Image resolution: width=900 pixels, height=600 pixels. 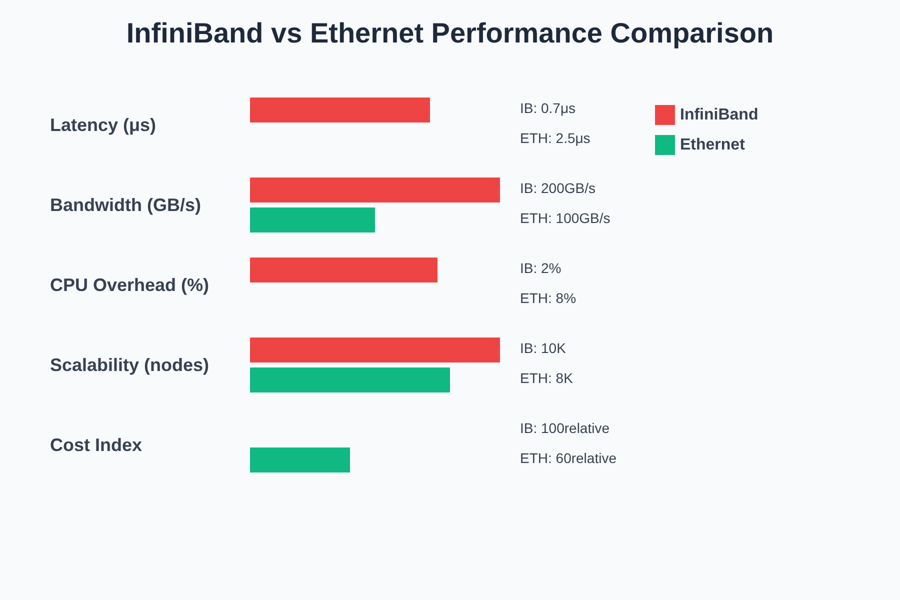 I want to click on y-tick-label: Bandwidth (GB/s), so click(x=125, y=205).